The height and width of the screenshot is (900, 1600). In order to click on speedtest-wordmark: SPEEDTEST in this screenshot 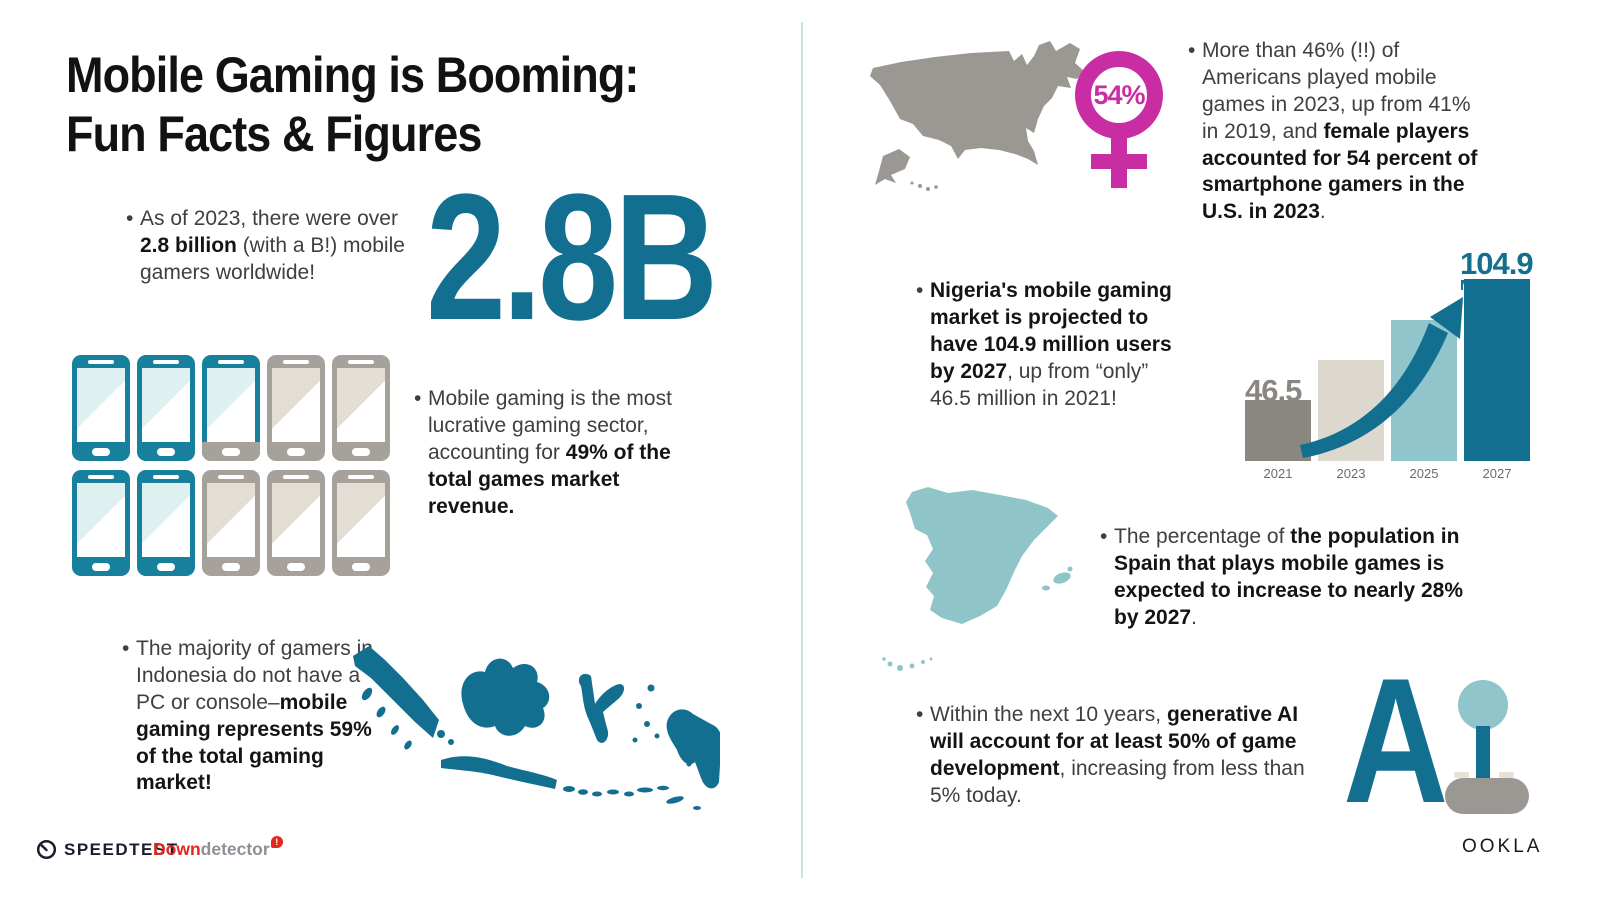, I will do `click(121, 849)`.